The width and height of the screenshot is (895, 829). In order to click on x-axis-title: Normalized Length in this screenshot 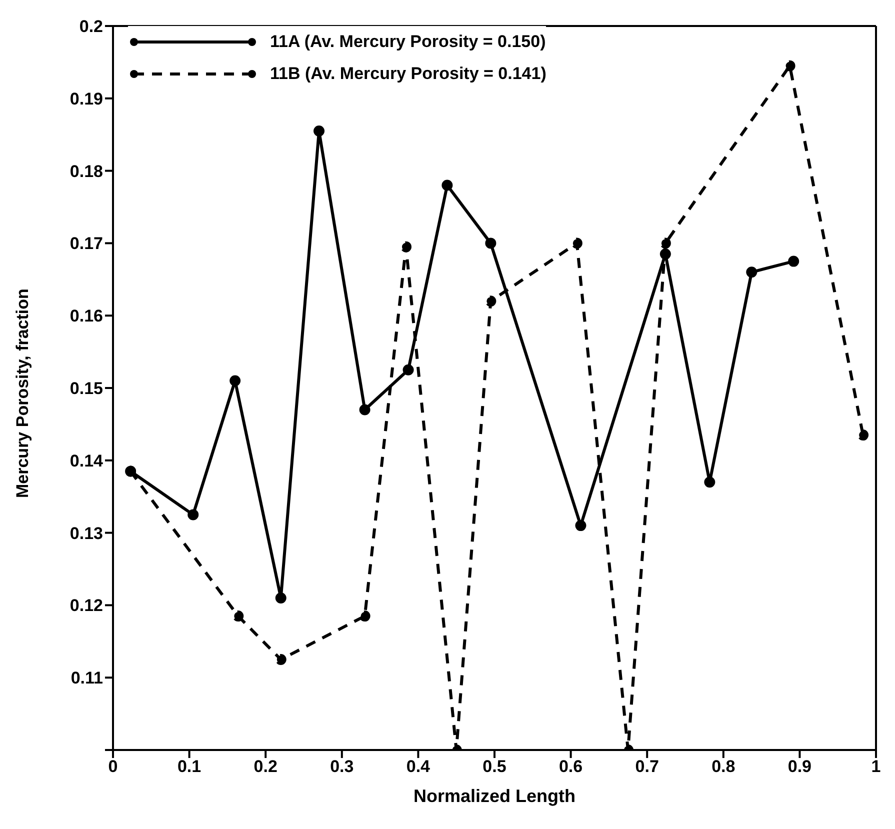, I will do `click(494, 796)`.